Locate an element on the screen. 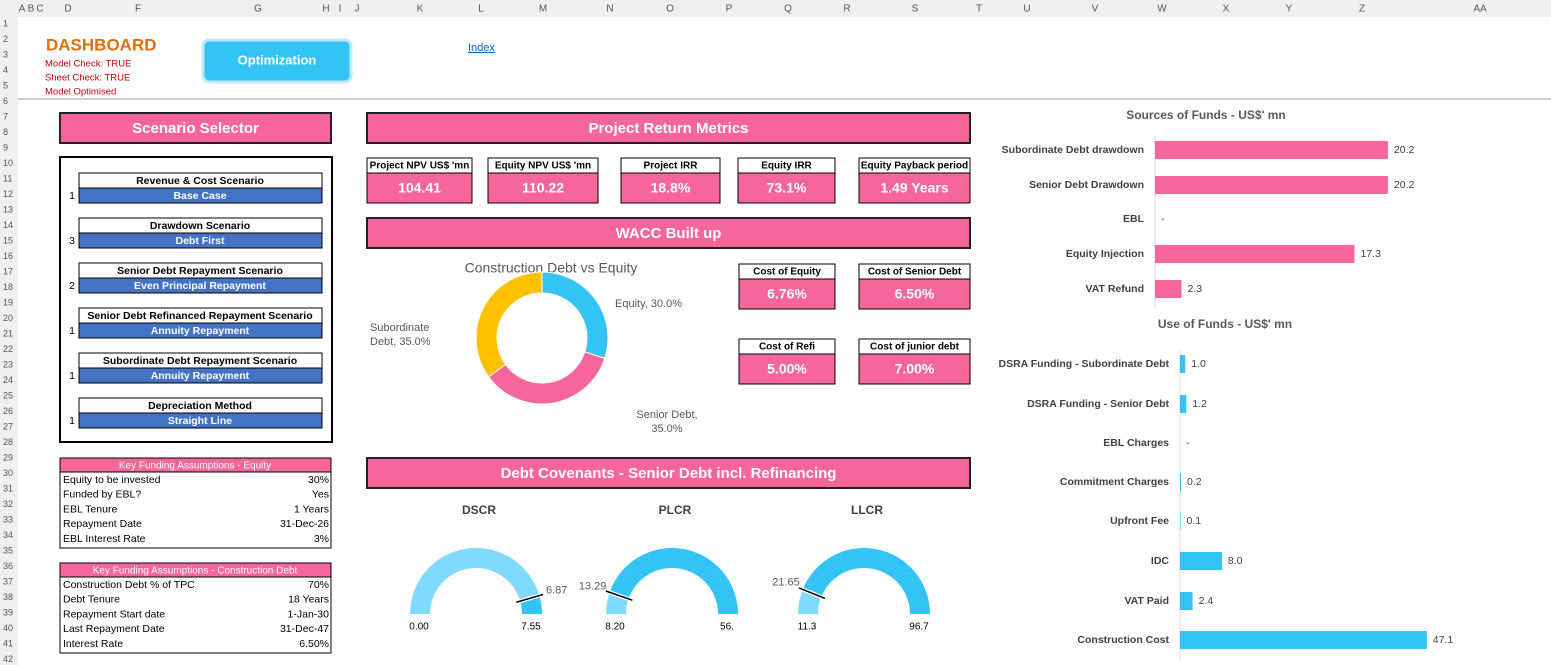 The width and height of the screenshot is (1551, 665). scenario-value: Debt First is located at coordinates (200, 241).